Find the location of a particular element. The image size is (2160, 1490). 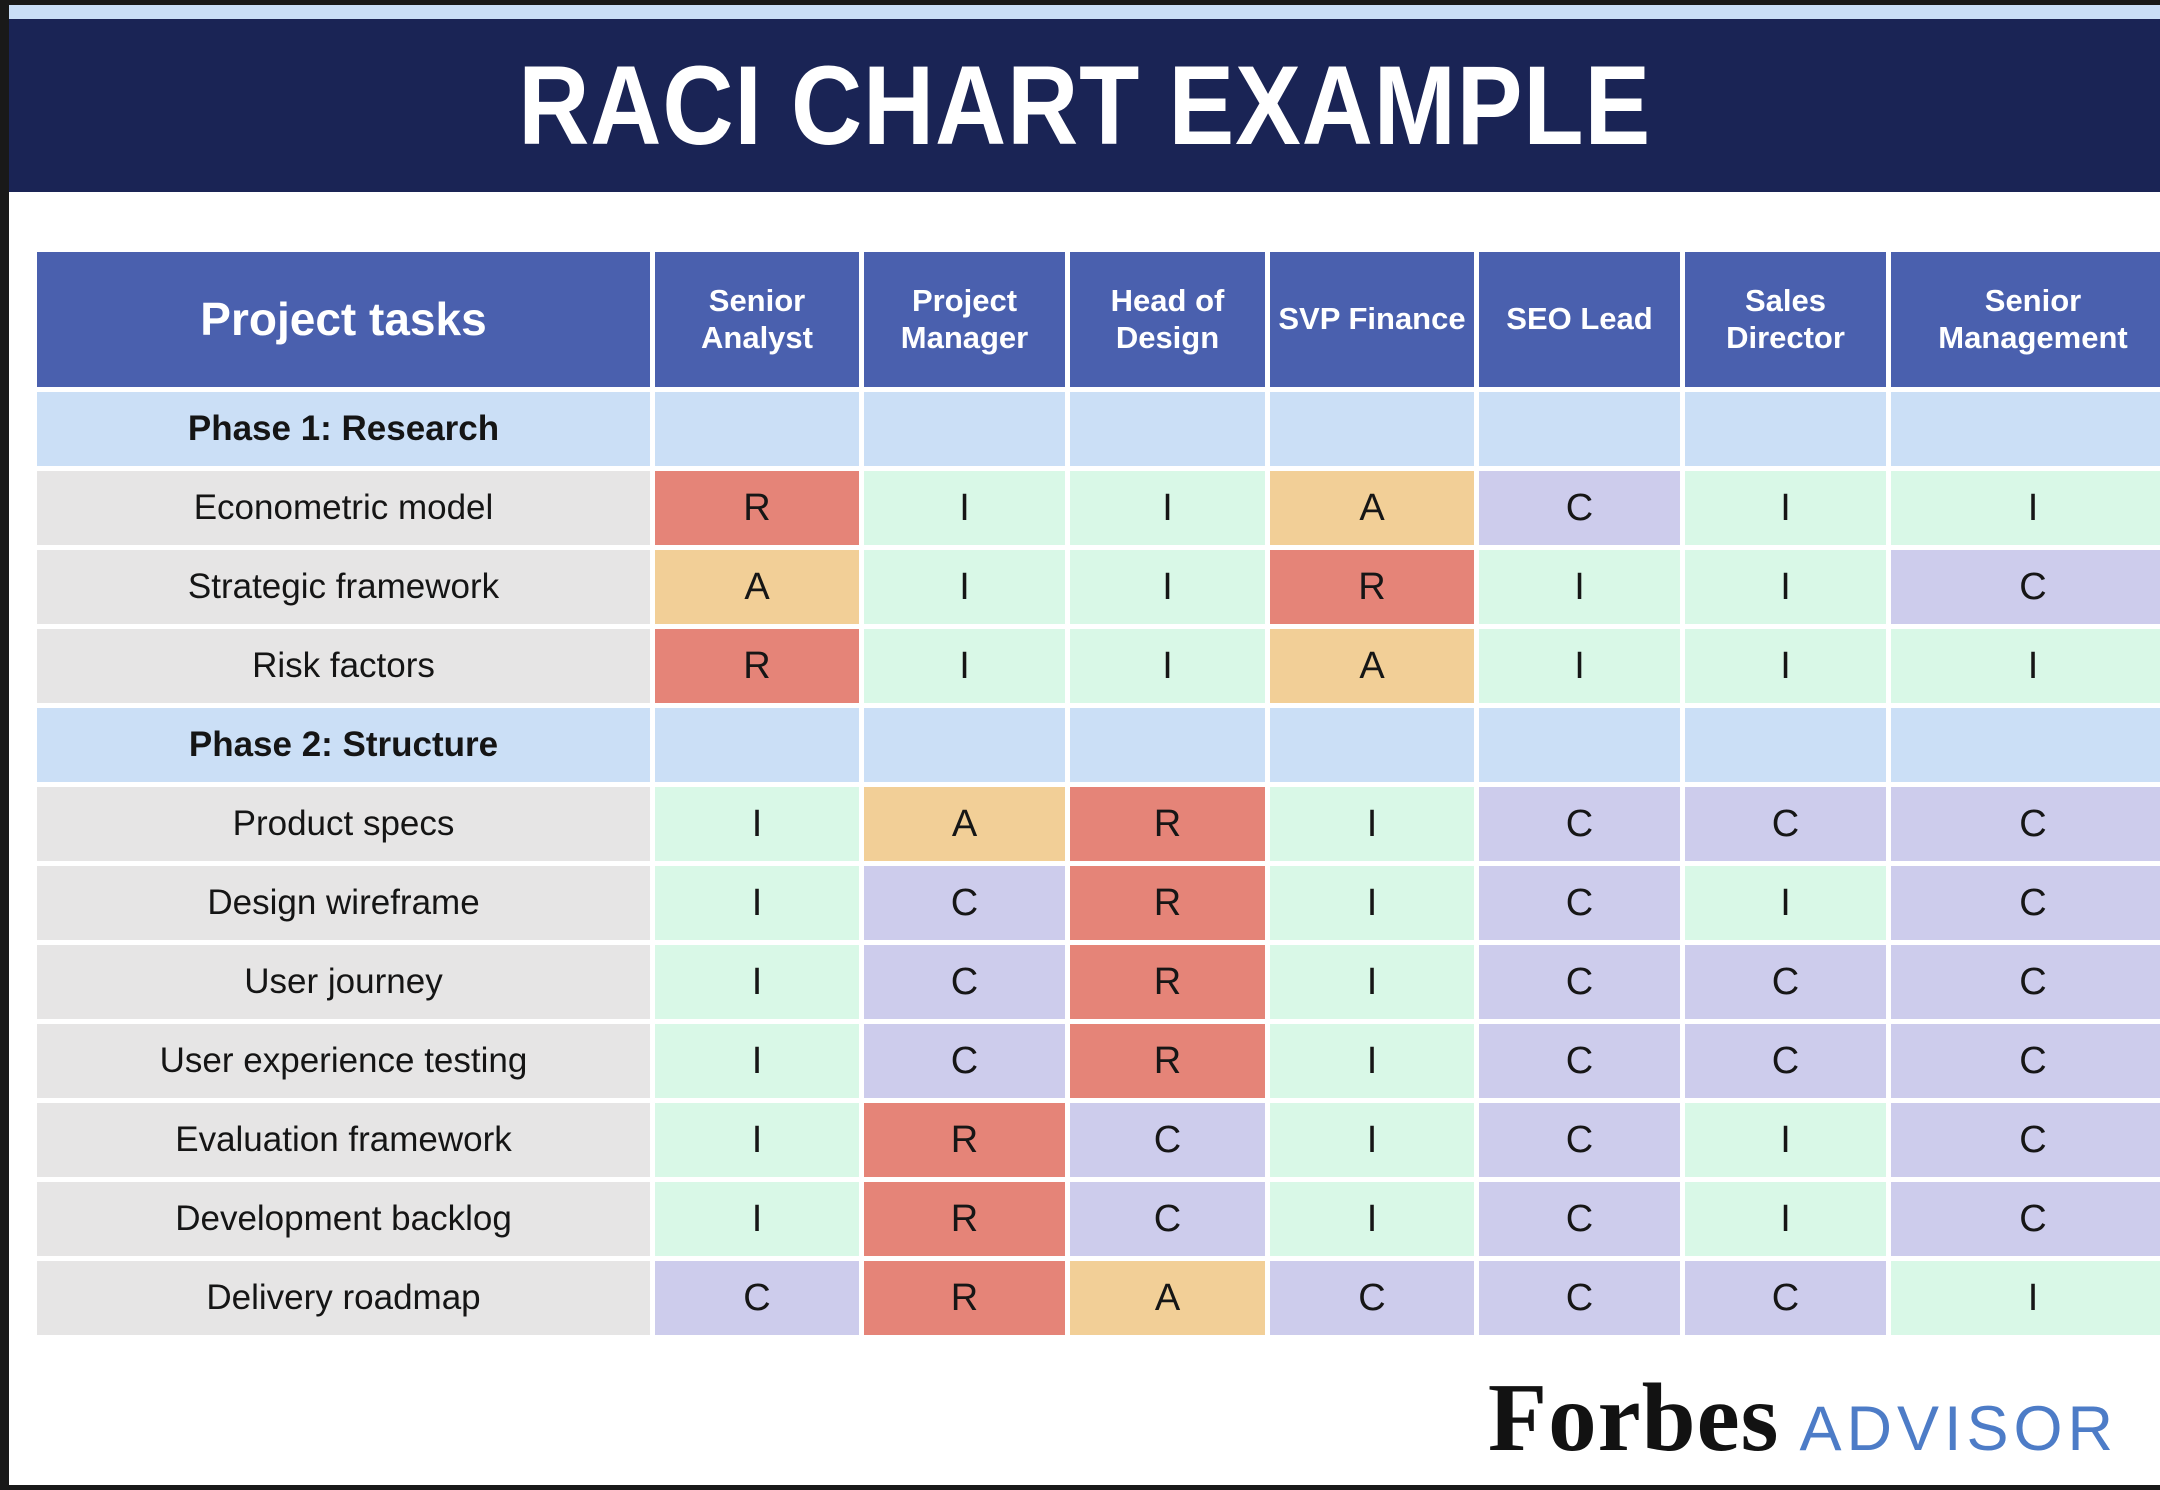

page-title: RACI CHART EXAMPLE is located at coordinates (1084, 105).